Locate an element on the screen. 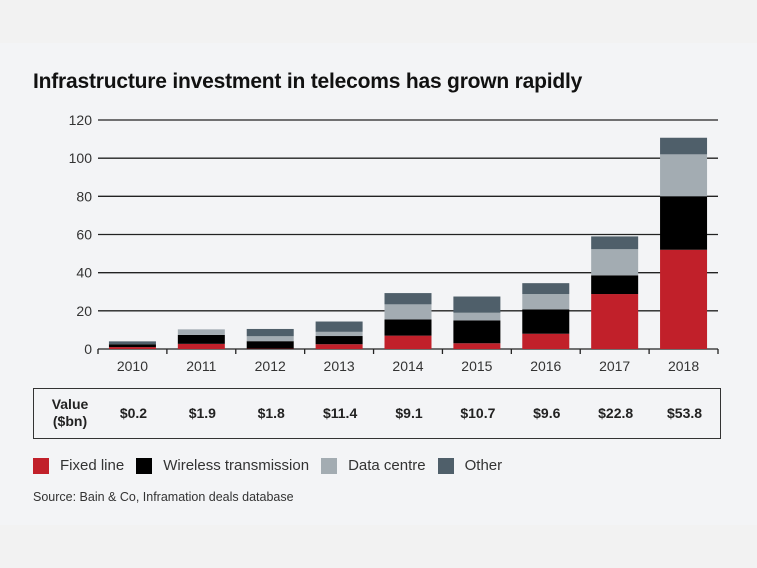  legend-label: Wireless transmission is located at coordinates (236, 465).